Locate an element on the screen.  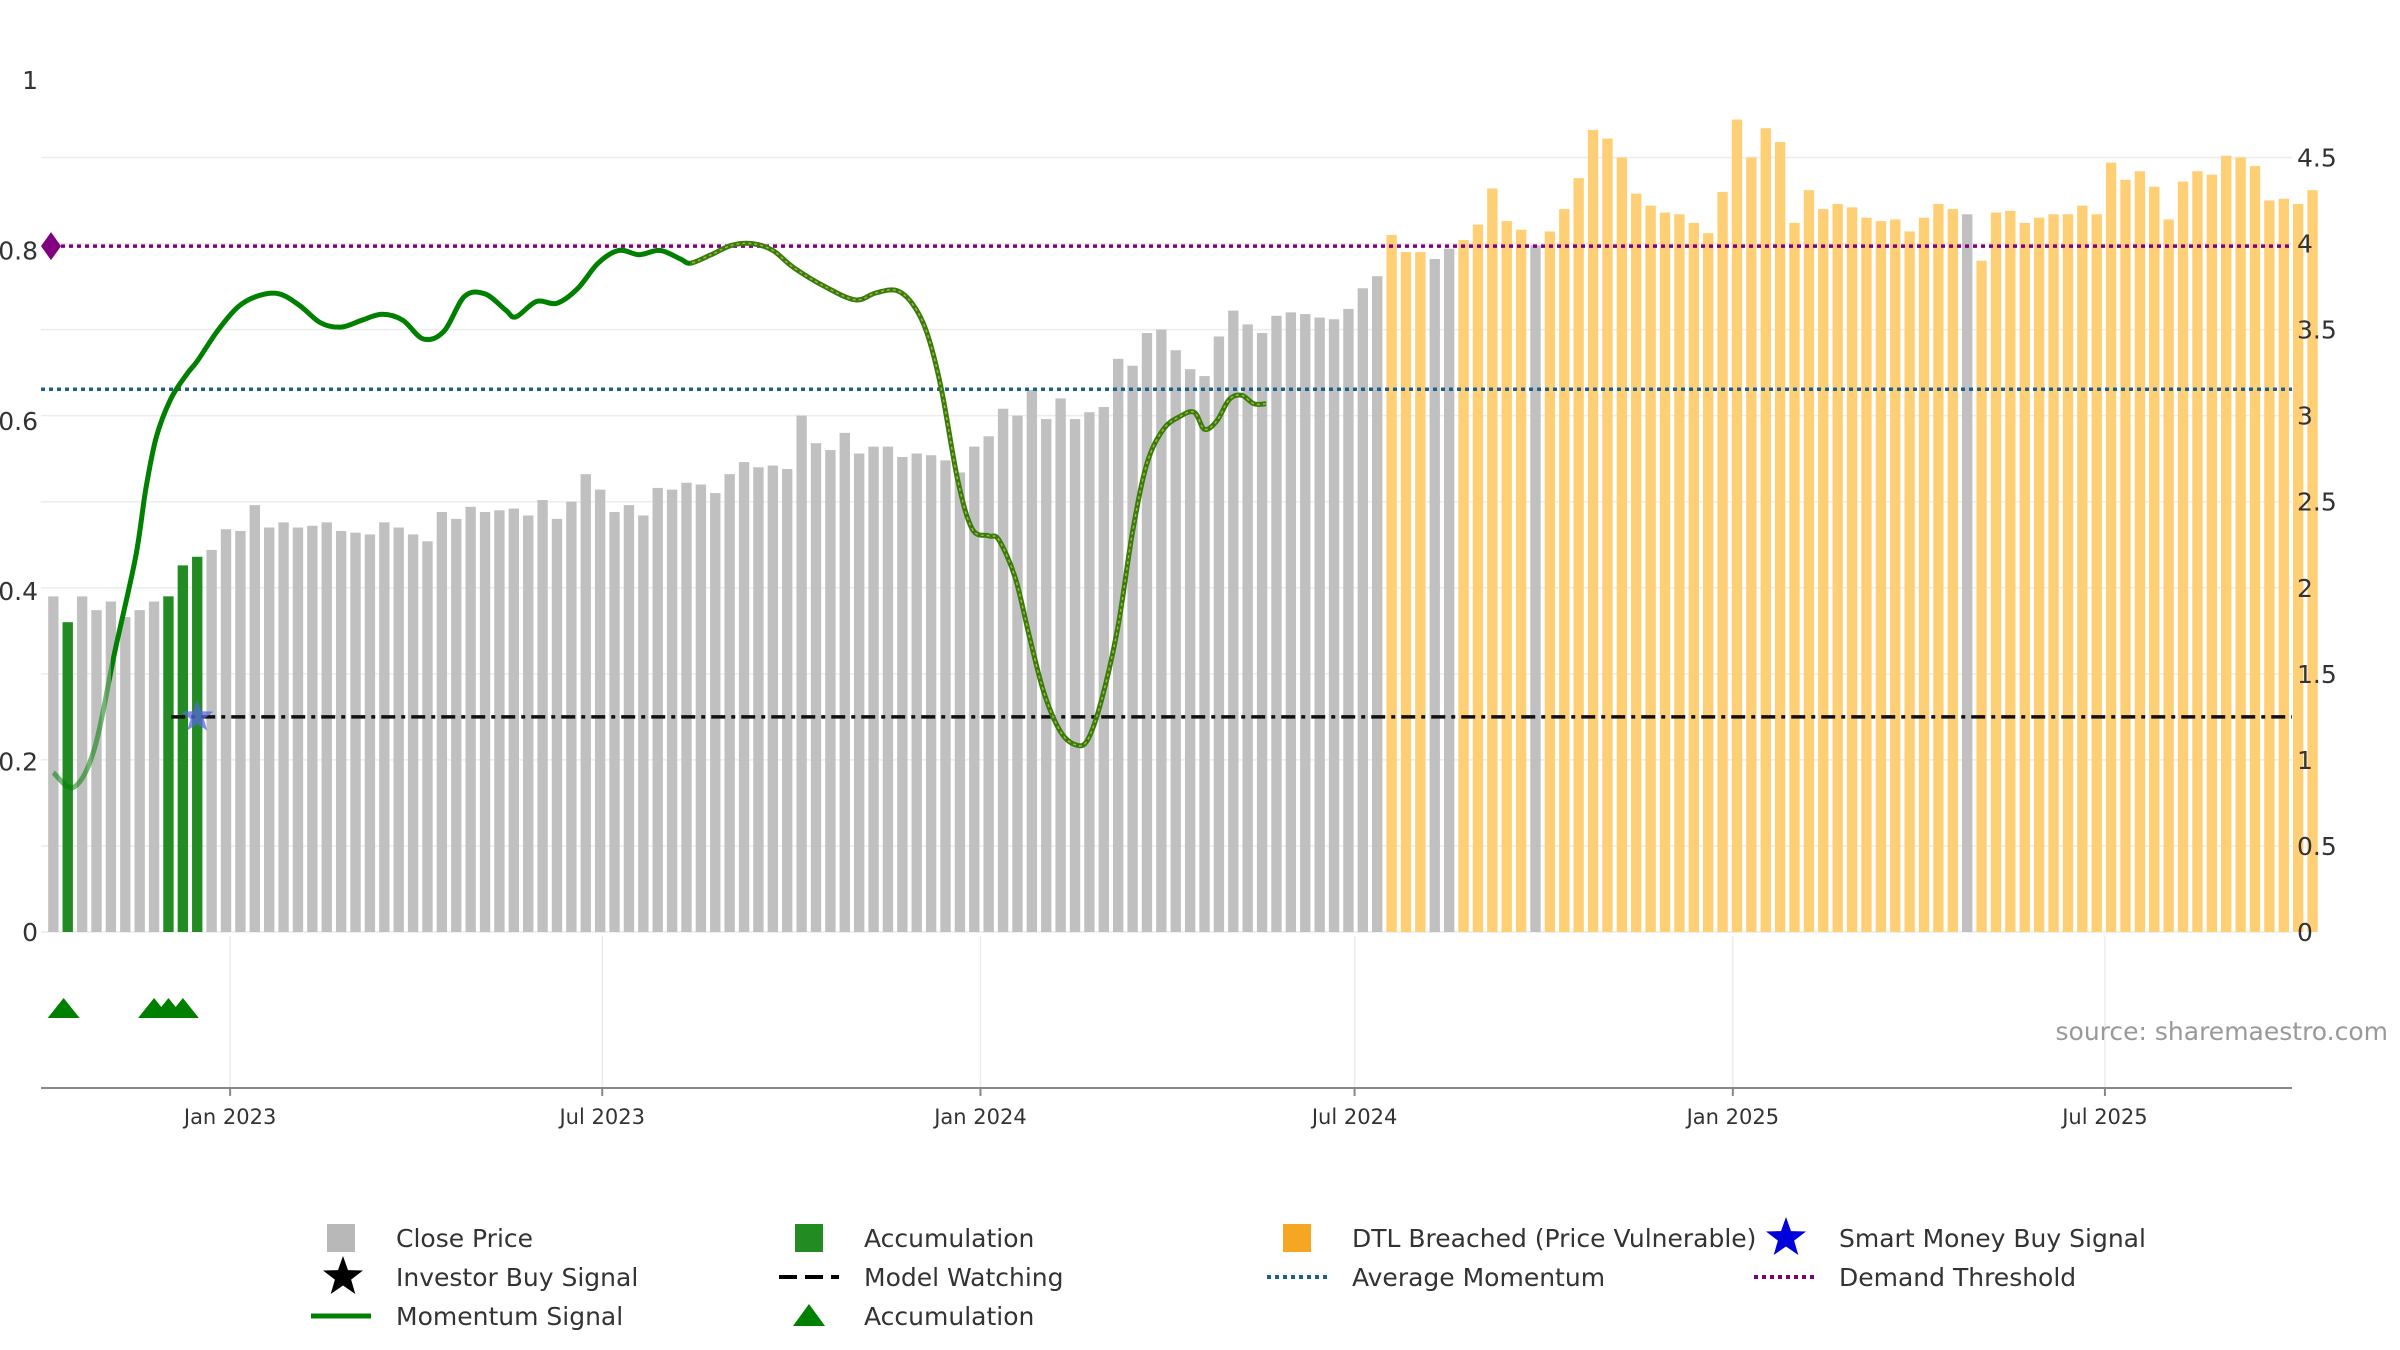
x-tick-label: Jan 2025 is located at coordinates (1732, 1117).